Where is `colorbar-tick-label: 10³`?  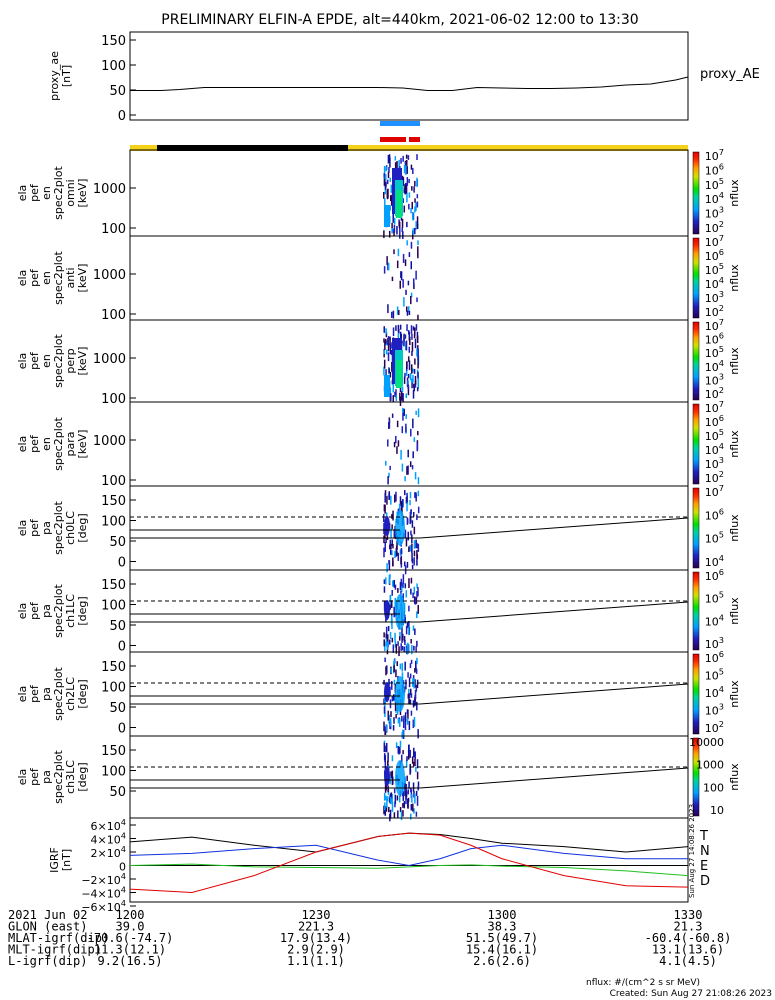 colorbar-tick-label: 10³ is located at coordinates (714, 710).